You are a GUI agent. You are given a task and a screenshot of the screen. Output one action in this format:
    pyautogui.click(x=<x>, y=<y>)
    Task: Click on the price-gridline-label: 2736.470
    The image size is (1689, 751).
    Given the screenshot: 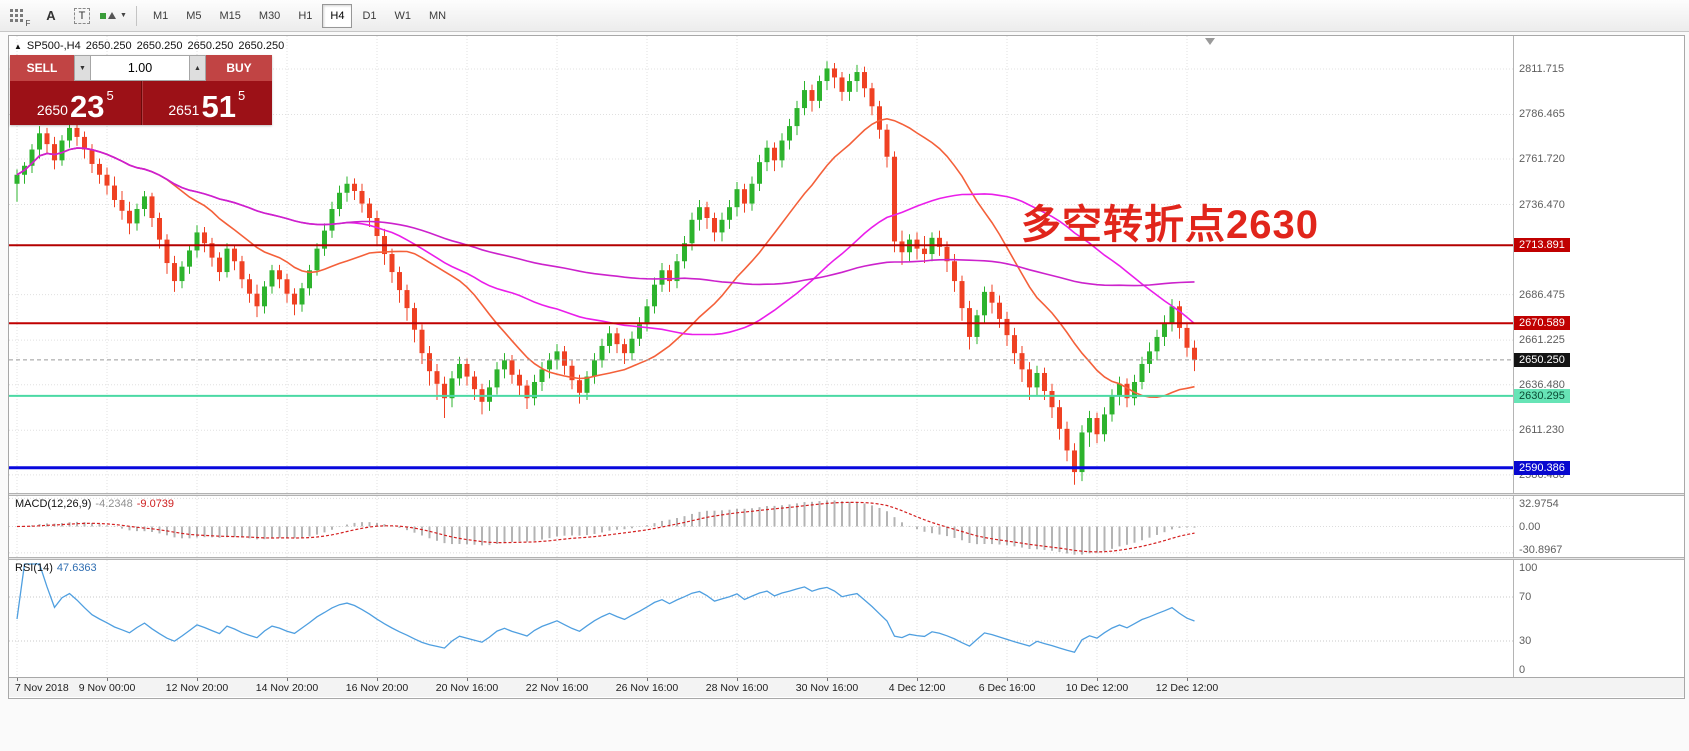 What is the action you would take?
    pyautogui.click(x=1542, y=204)
    